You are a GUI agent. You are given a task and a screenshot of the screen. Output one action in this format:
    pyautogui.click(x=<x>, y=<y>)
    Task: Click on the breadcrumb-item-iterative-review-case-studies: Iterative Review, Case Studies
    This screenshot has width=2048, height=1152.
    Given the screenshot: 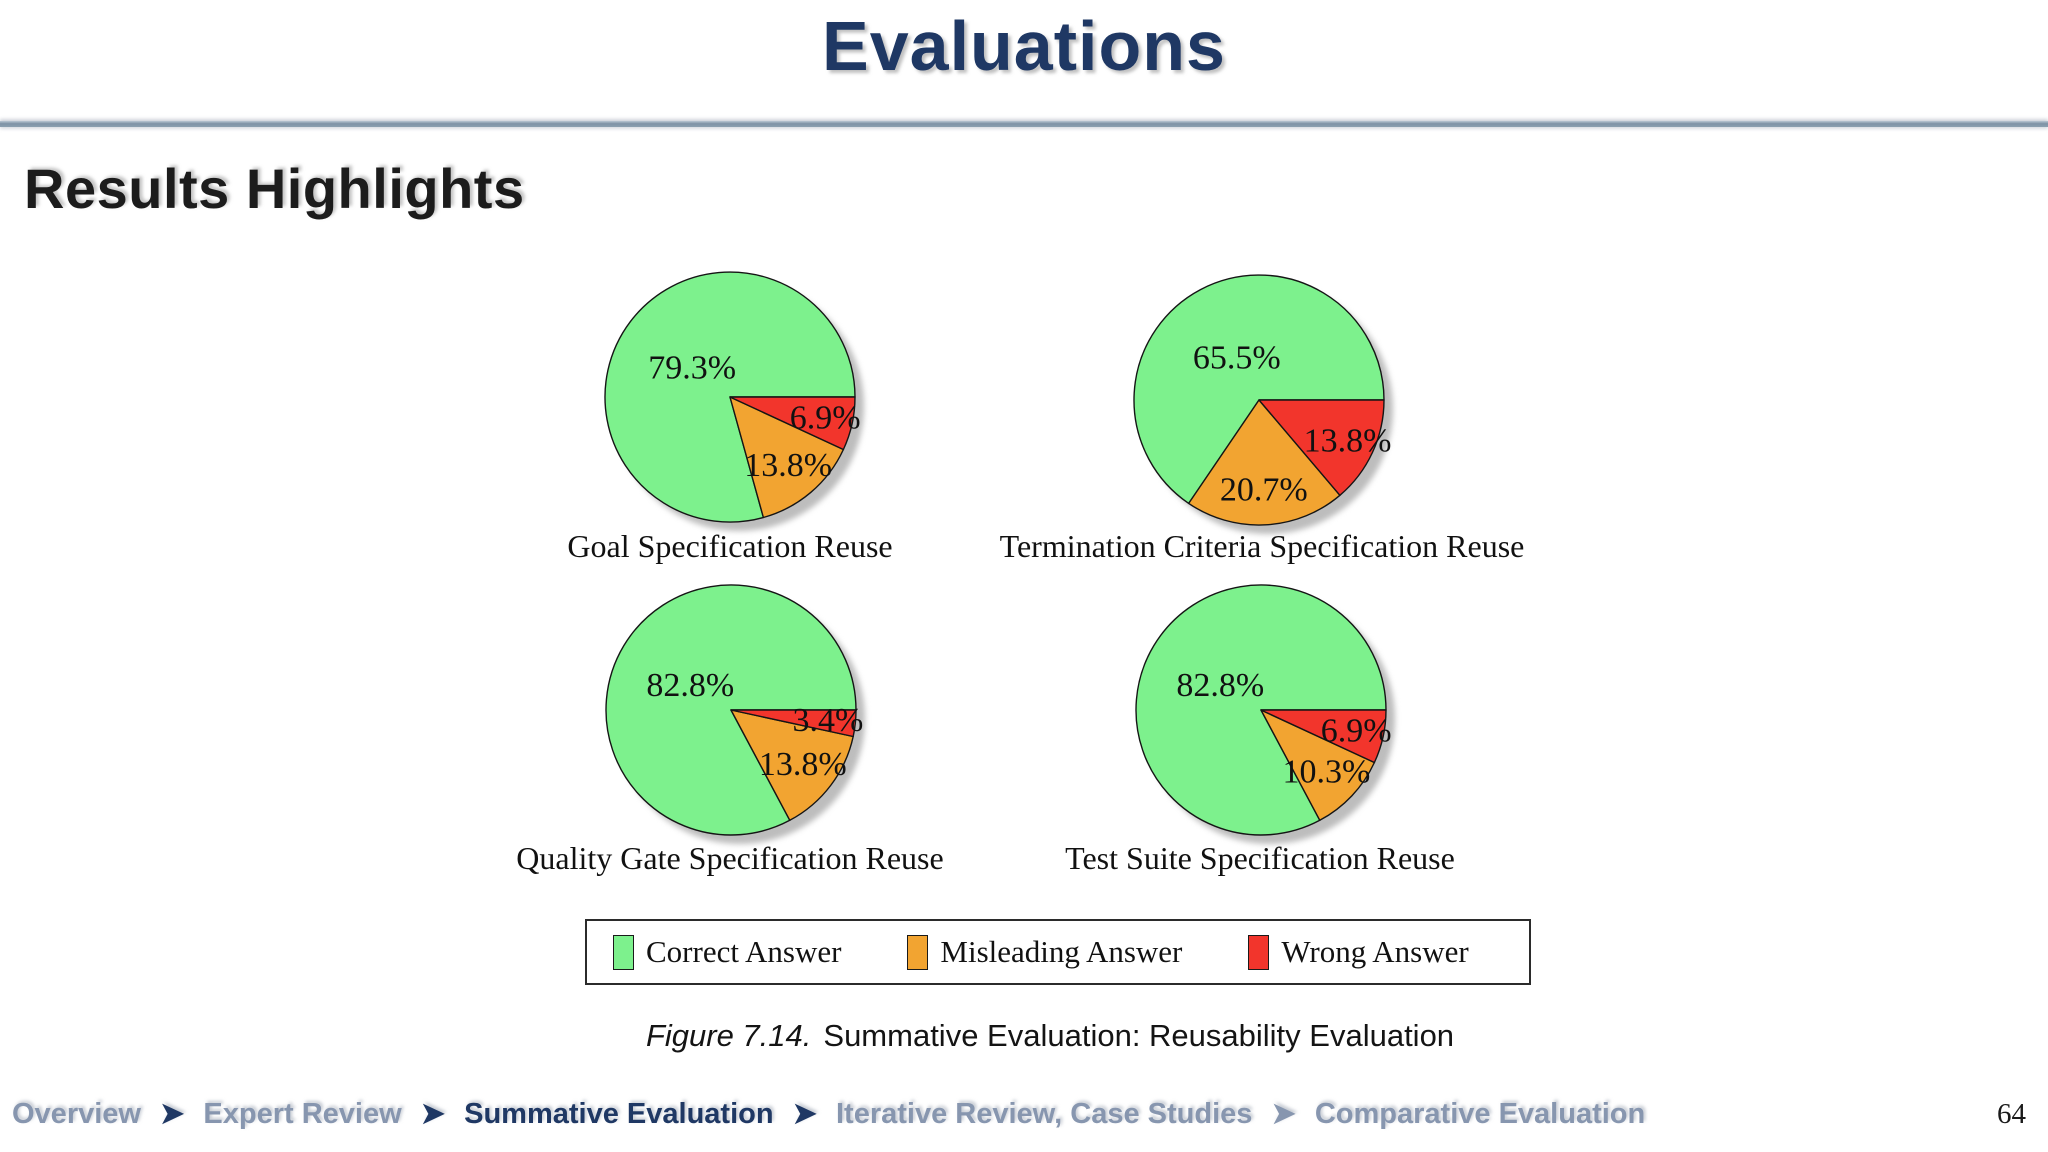 What is the action you would take?
    pyautogui.click(x=1044, y=1114)
    